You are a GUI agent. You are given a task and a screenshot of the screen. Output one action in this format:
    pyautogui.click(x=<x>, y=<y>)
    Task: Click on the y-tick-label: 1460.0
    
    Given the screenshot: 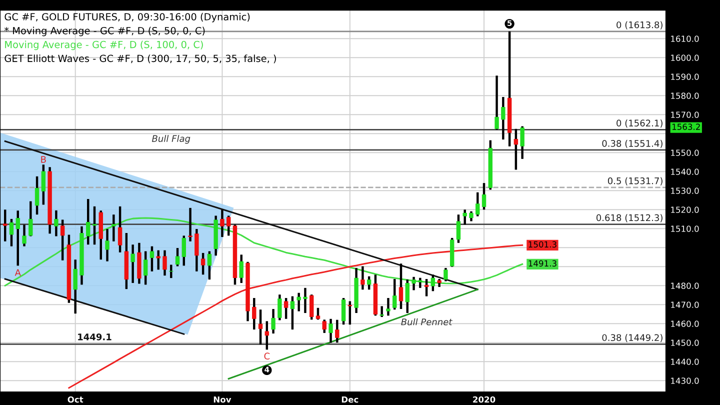 What is the action you would take?
    pyautogui.click(x=685, y=323)
    